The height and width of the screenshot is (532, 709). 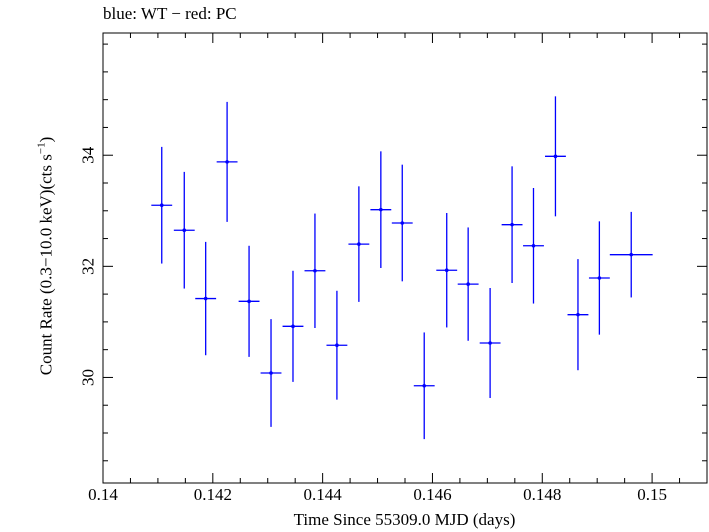 I want to click on x-tick-label: 0.142, so click(x=213, y=494).